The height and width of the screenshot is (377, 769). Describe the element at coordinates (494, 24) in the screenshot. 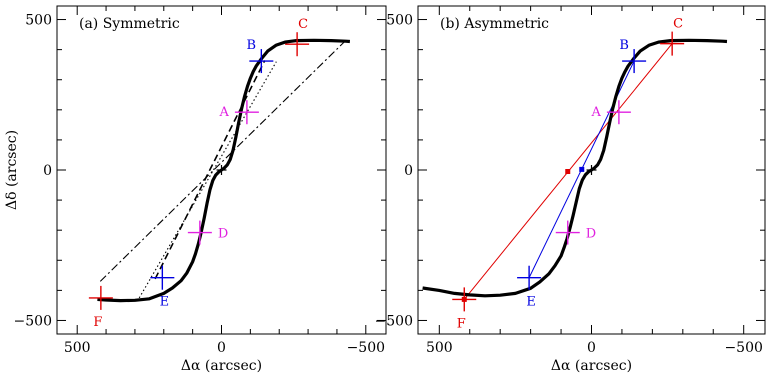

I see `panel-title: (b) Asymmetric` at that location.